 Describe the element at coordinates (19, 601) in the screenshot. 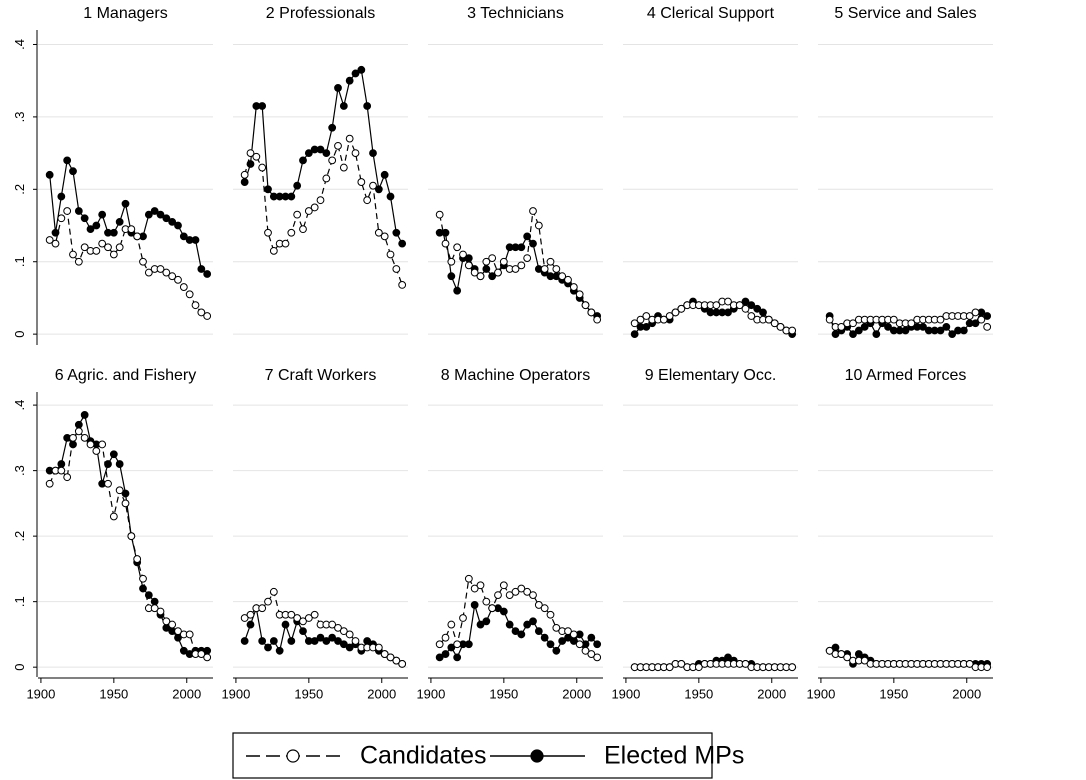

I see `y-tick-label: .1` at that location.